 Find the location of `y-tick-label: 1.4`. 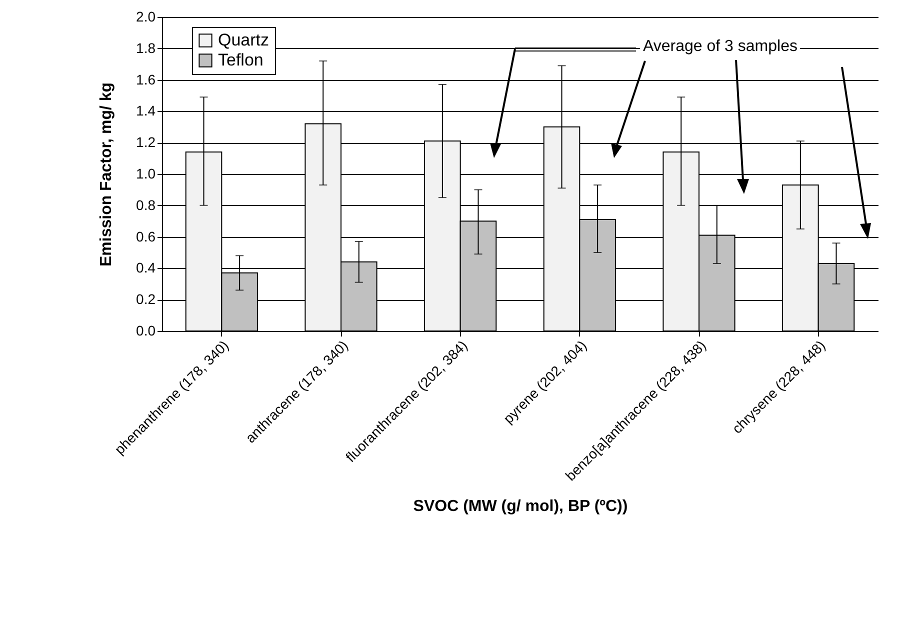

y-tick-label: 1.4 is located at coordinates (146, 110).